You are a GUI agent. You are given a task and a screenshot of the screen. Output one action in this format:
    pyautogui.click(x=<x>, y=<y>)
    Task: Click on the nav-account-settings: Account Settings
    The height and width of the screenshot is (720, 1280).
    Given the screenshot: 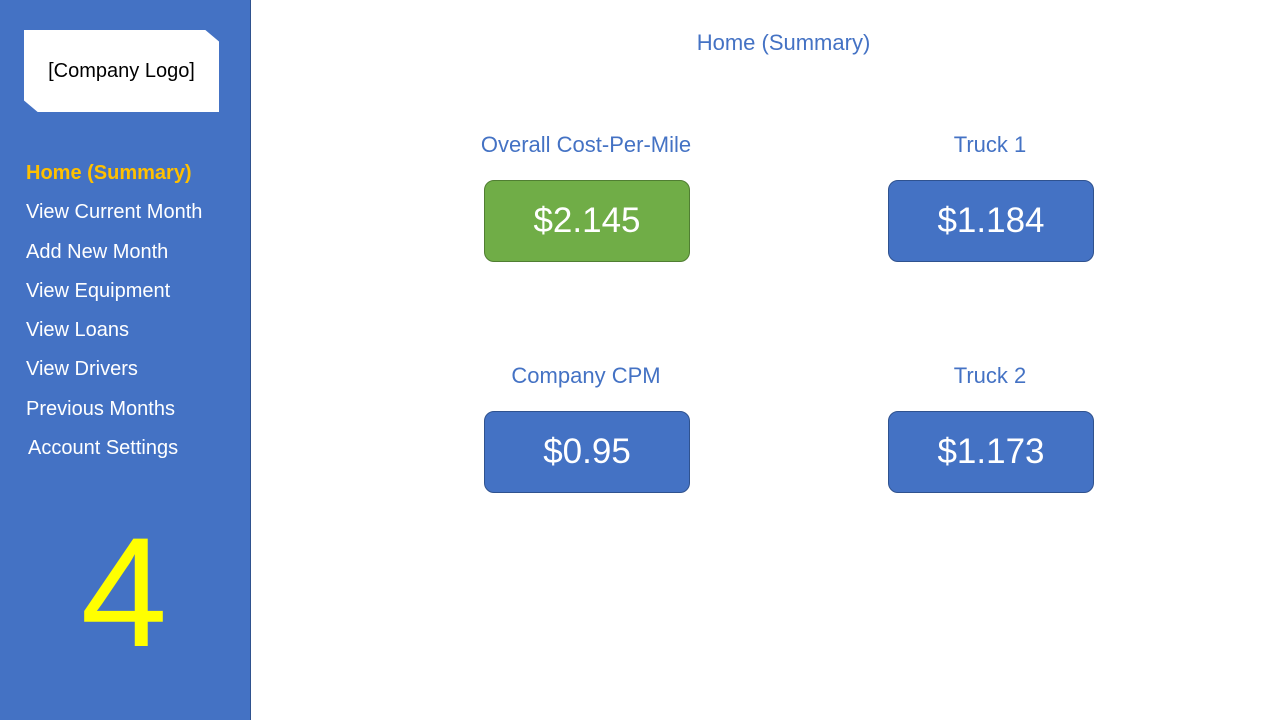 What is the action you would take?
    pyautogui.click(x=103, y=448)
    